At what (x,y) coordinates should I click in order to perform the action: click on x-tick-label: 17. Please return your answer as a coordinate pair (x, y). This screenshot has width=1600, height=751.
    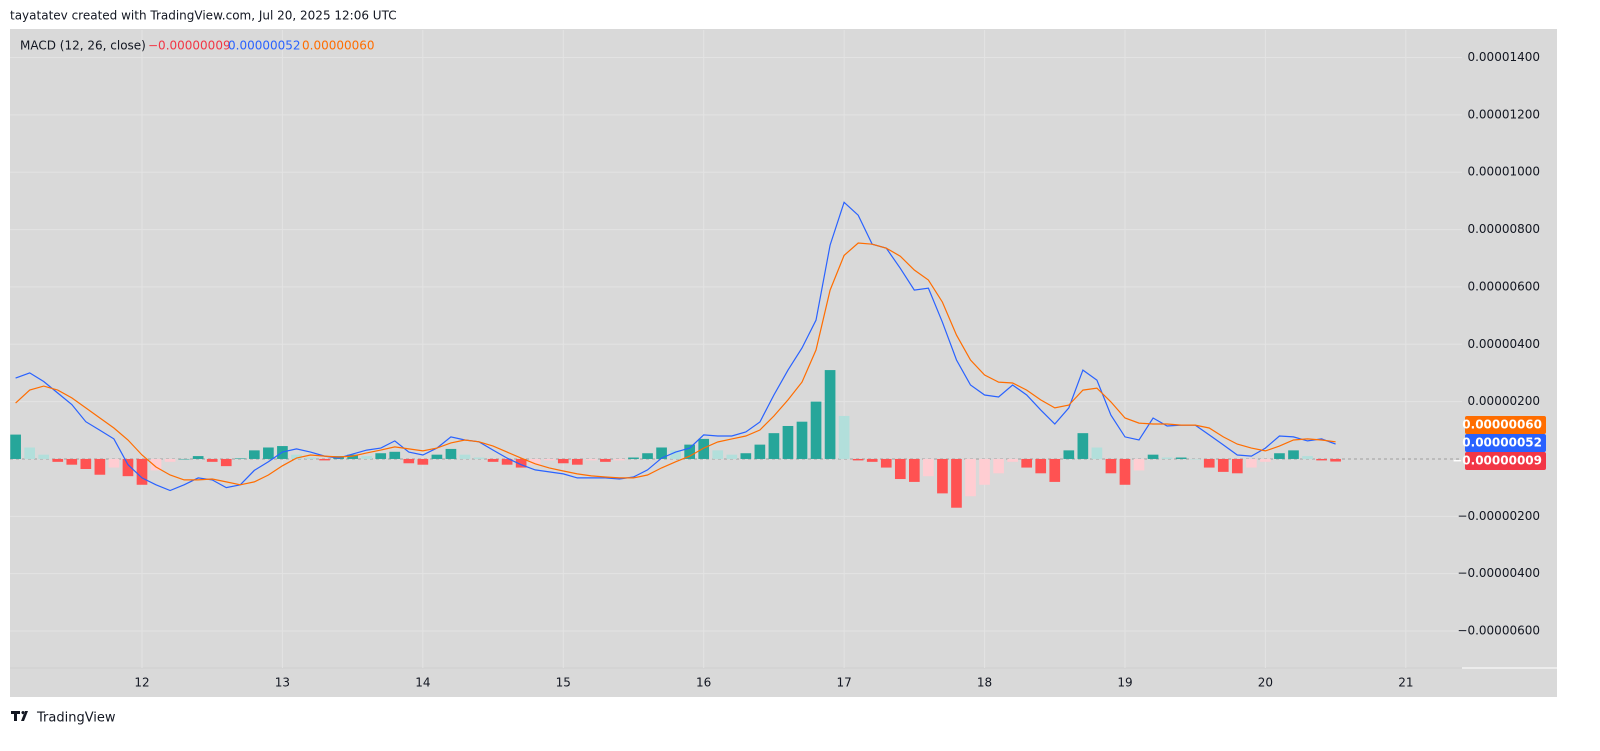
    Looking at the image, I should click on (843, 683).